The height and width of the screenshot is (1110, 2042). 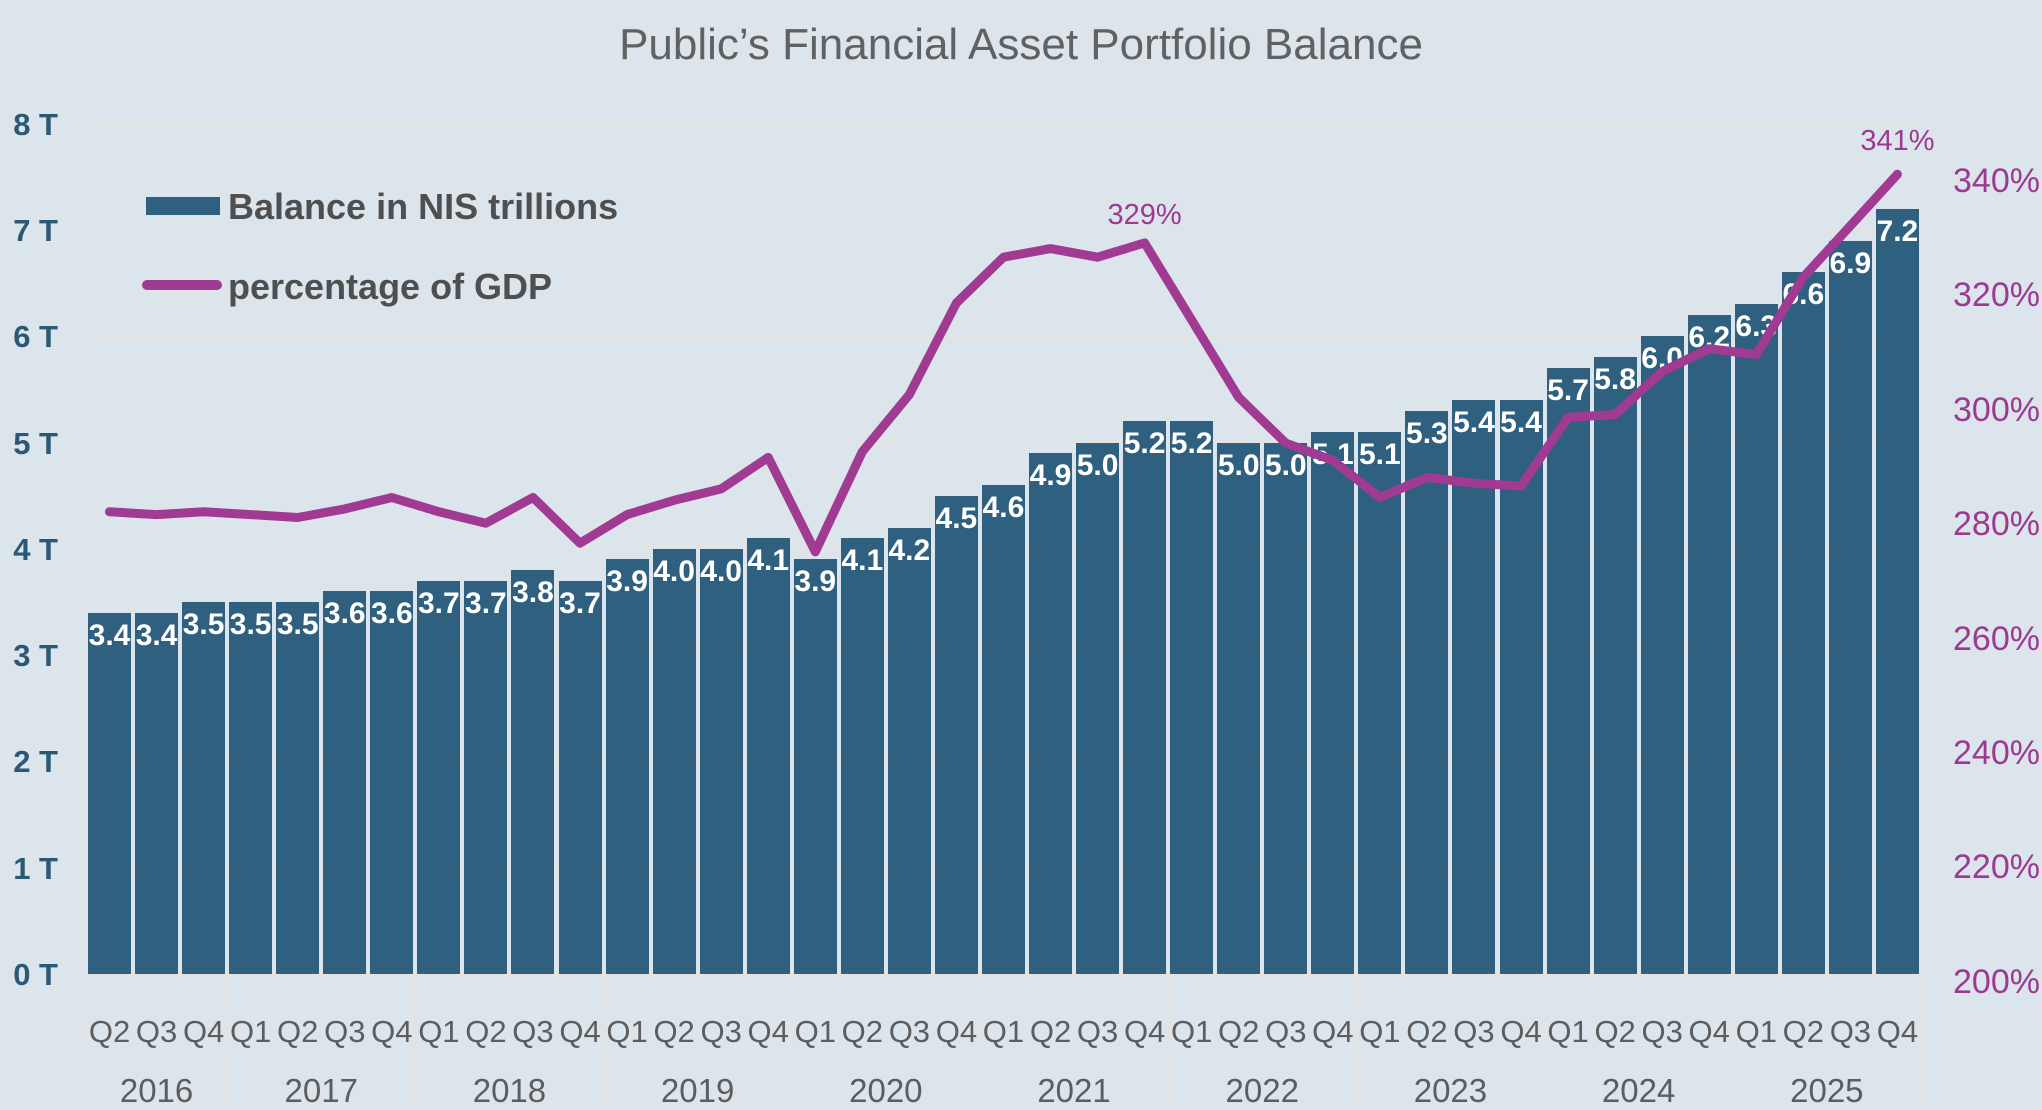 What do you see at coordinates (1756, 327) in the screenshot?
I see `bar-value-label: 6.3` at bounding box center [1756, 327].